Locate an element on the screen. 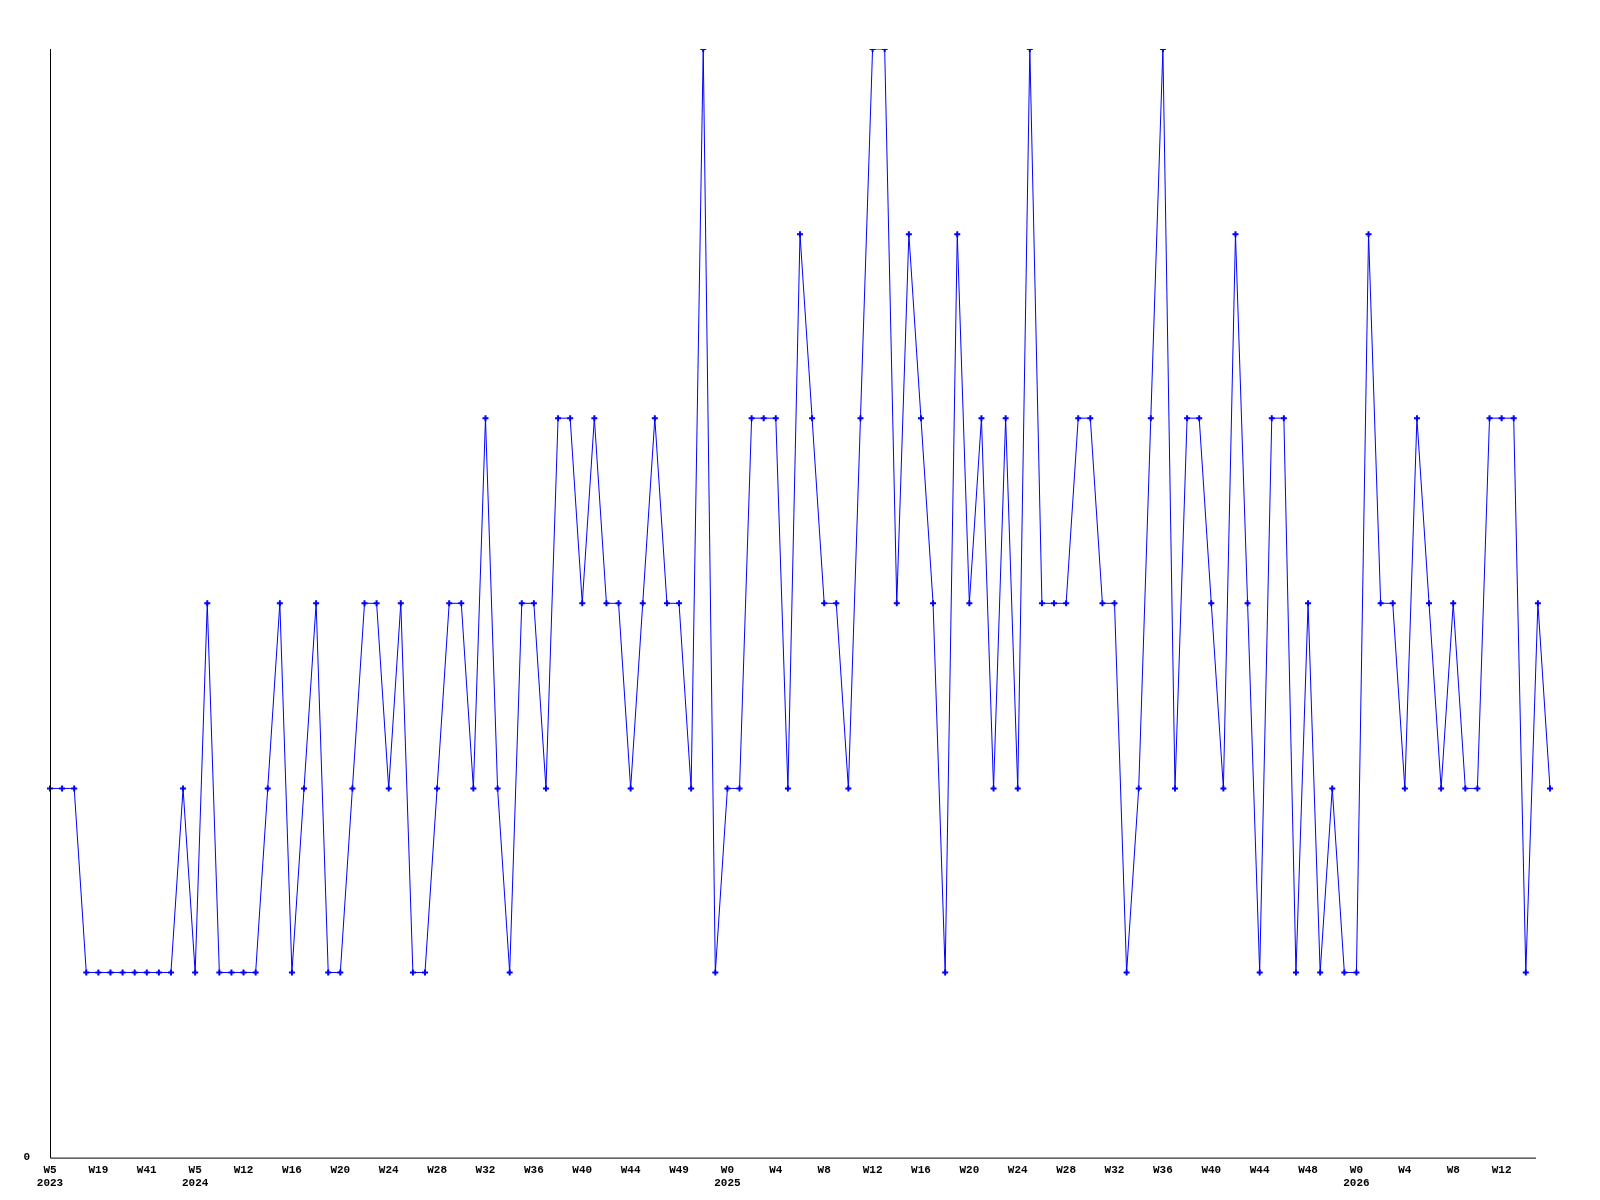 The height and width of the screenshot is (1200, 1600). x-tick-label: W0 2026 is located at coordinates (1356, 1176).